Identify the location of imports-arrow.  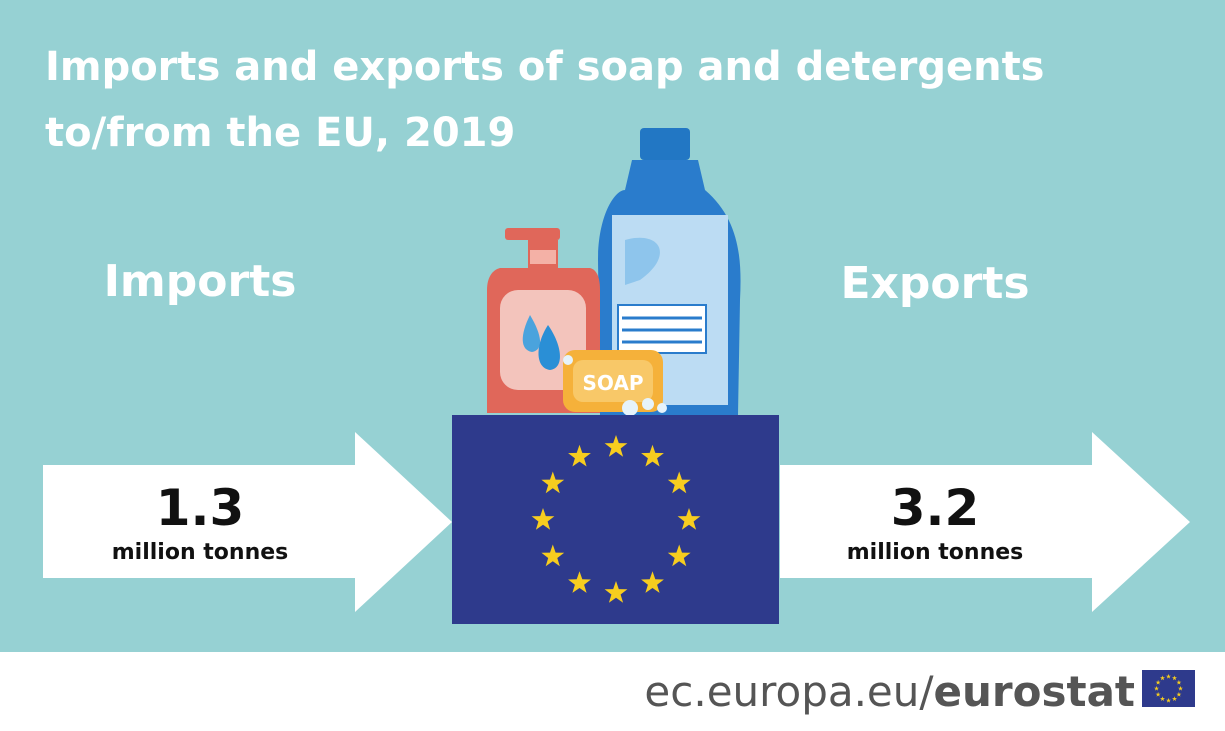
(247, 522).